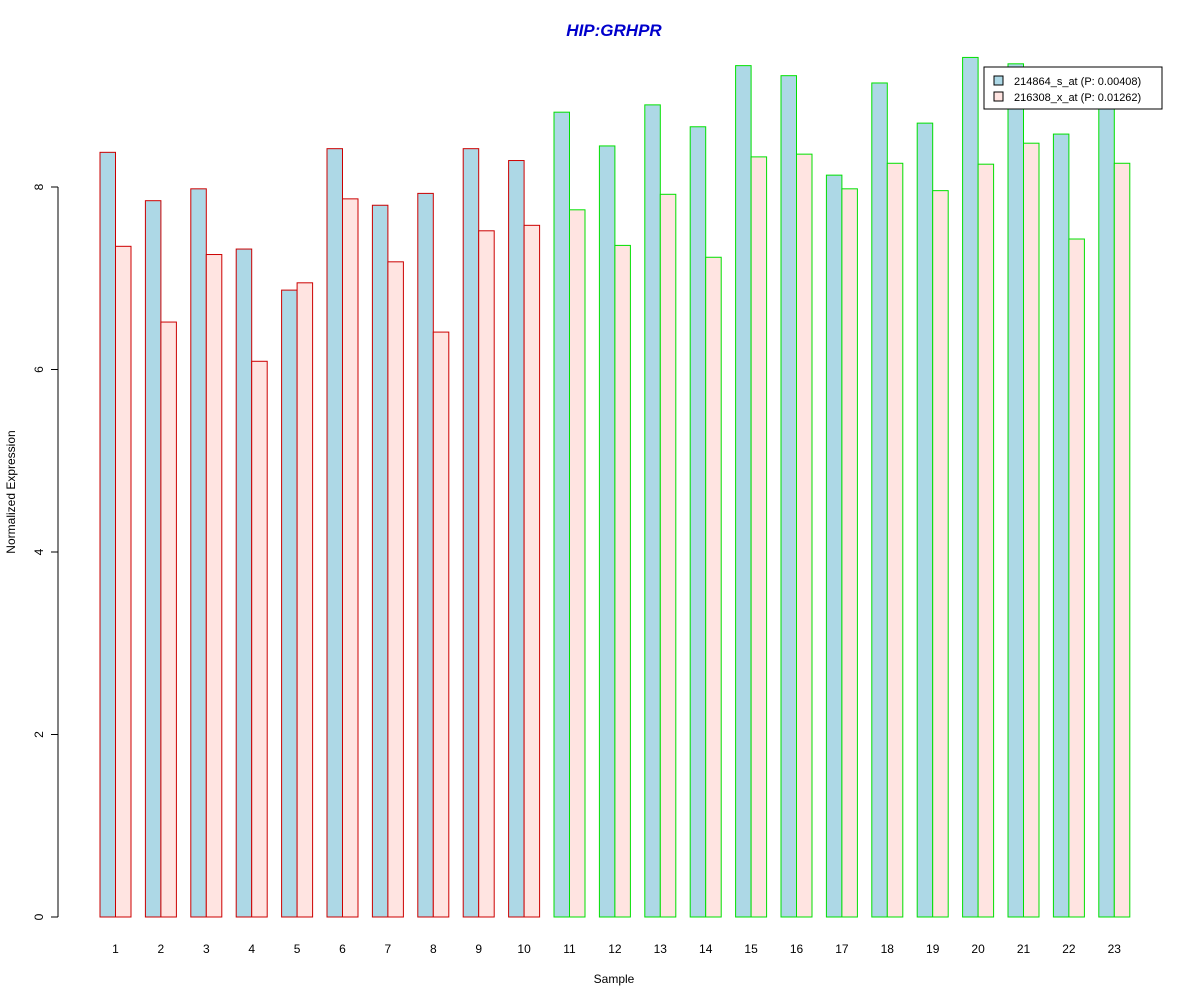  I want to click on x-tick-label: 13, so click(661, 949).